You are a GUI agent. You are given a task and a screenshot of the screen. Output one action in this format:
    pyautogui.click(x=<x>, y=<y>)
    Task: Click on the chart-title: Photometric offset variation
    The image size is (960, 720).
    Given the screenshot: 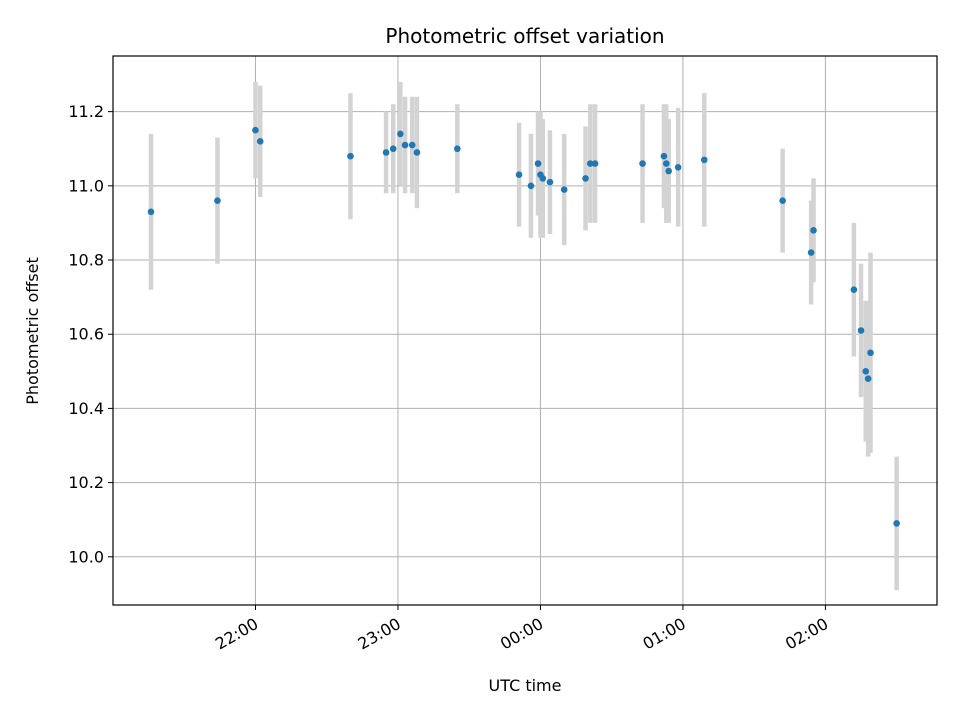 What is the action you would take?
    pyautogui.click(x=524, y=36)
    